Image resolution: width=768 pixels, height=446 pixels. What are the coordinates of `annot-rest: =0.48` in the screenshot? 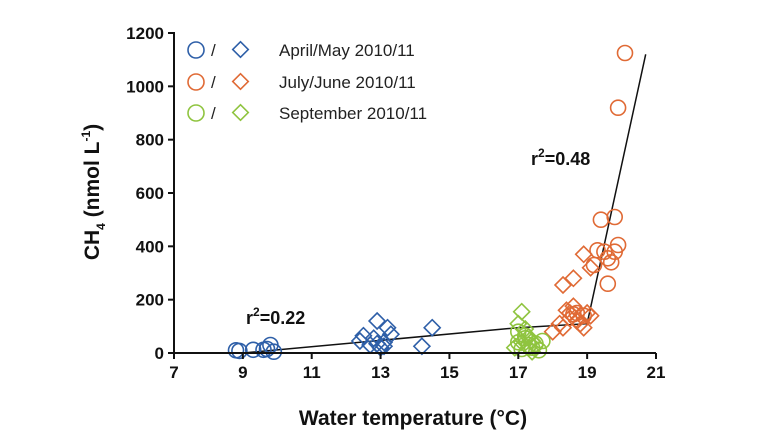 It's located at (568, 159).